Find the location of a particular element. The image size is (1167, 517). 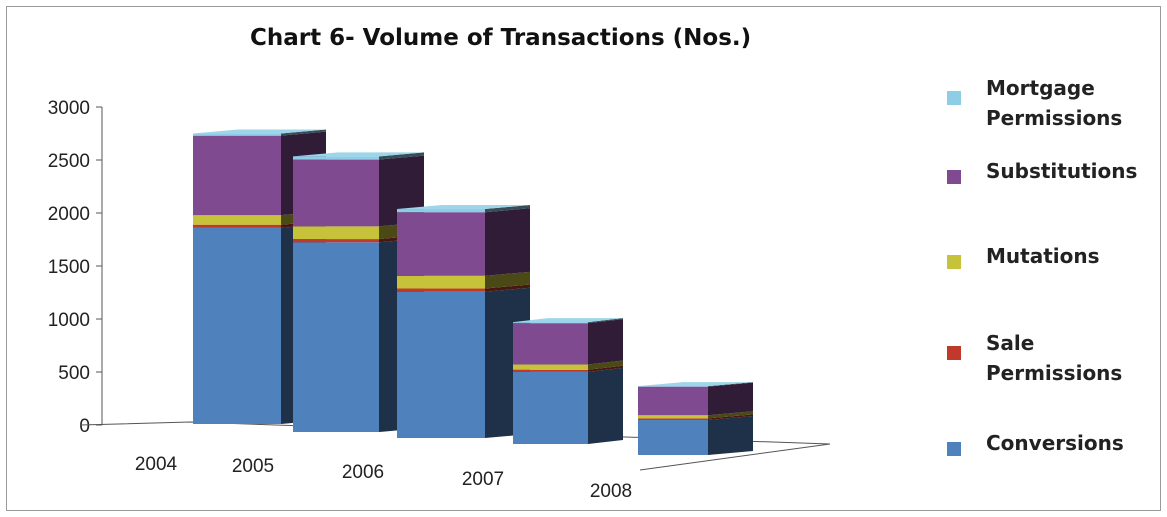

legend-label-1: Substitutions is located at coordinates (1061, 171).